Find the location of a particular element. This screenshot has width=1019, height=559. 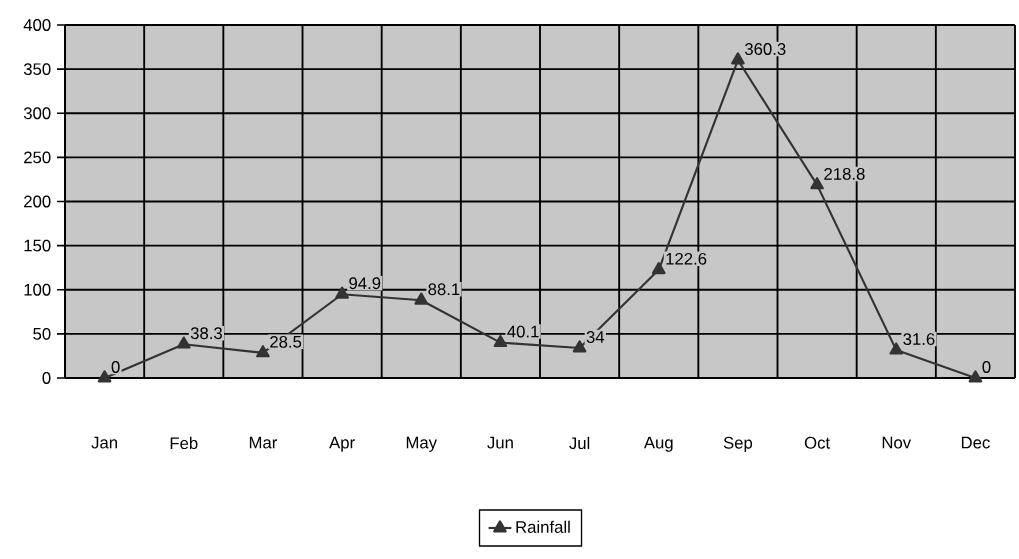

x-tick-label: Apr is located at coordinates (342, 444).